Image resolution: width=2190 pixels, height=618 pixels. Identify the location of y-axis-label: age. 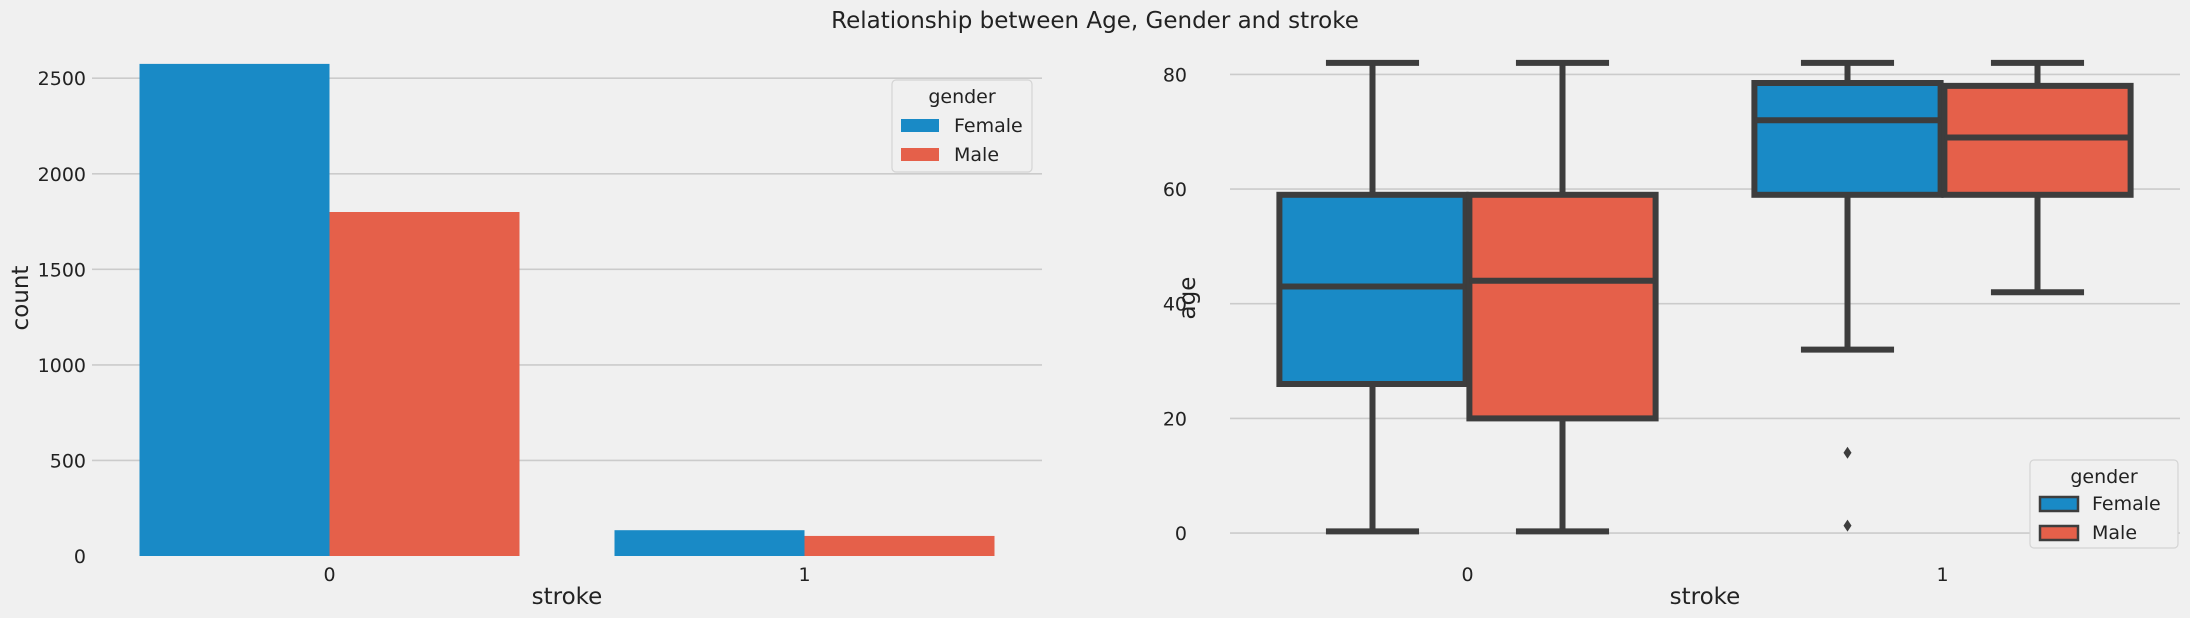
(1188, 298).